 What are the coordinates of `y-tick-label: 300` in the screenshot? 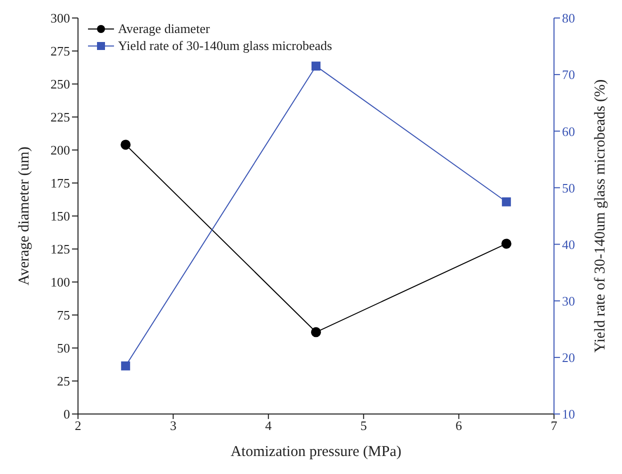 It's located at (60, 18).